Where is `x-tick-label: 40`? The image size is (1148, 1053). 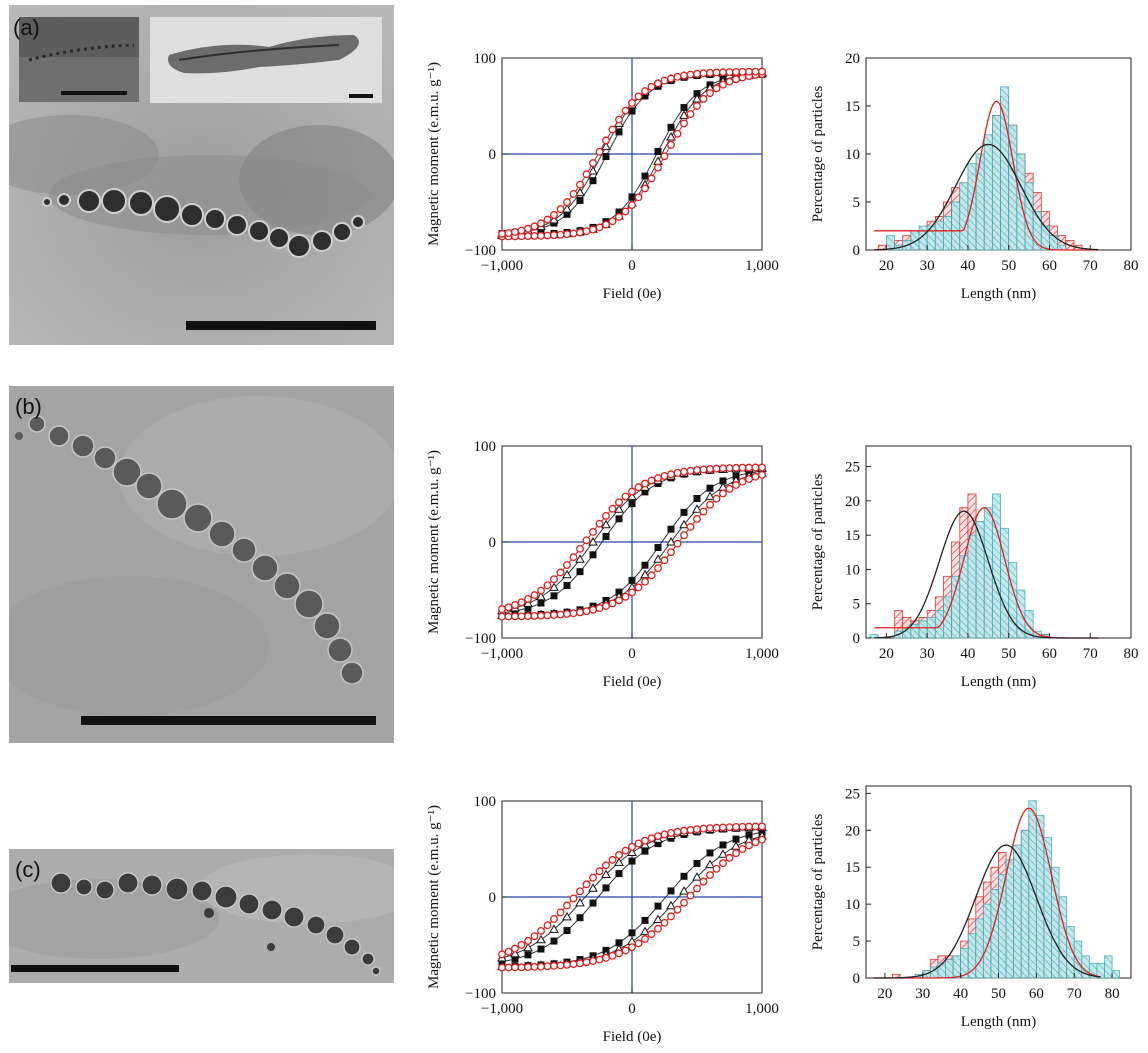 x-tick-label: 40 is located at coordinates (960, 994).